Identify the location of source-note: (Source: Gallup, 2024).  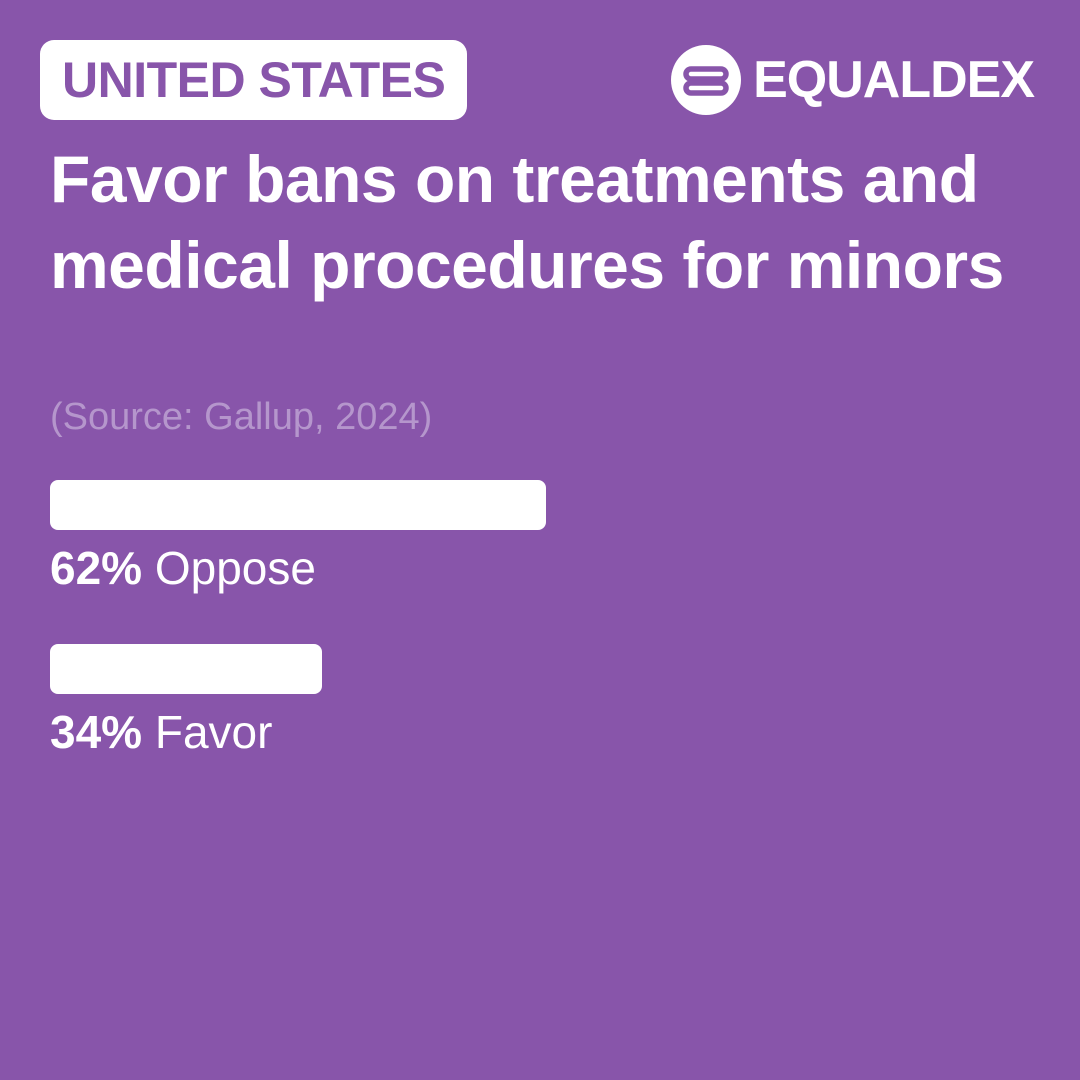
(241, 417).